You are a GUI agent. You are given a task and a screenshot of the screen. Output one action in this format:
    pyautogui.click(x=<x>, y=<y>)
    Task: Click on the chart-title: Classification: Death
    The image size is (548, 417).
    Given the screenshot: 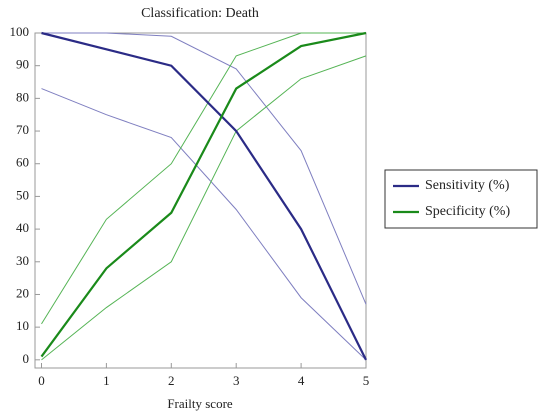 What is the action you would take?
    pyautogui.click(x=200, y=13)
    